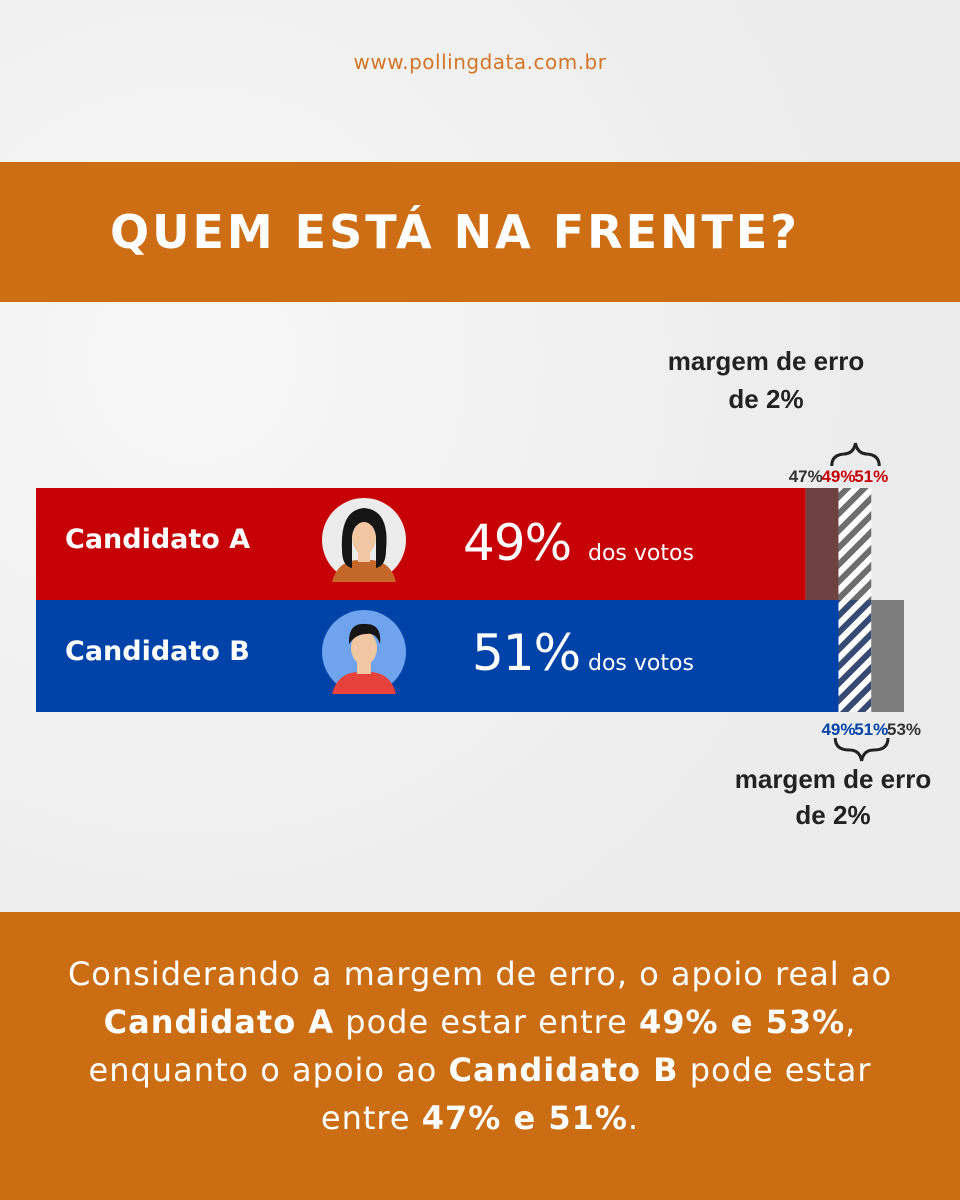  I want to click on woman-avatar-icon, so click(364, 540).